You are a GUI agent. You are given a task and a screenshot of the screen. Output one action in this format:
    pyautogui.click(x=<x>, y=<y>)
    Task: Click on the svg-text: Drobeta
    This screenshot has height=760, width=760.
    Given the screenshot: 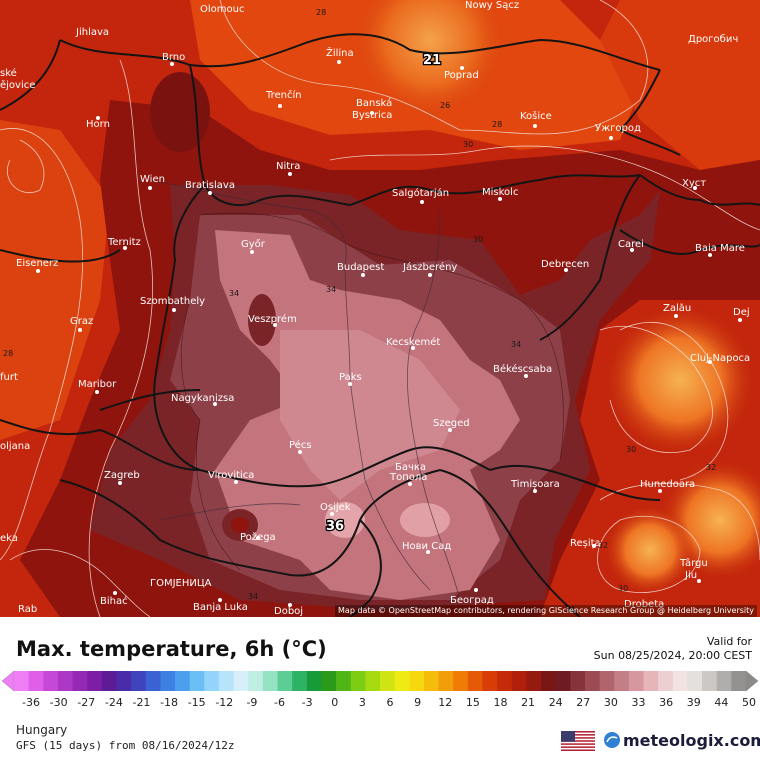 What is the action you would take?
    pyautogui.click(x=644, y=604)
    